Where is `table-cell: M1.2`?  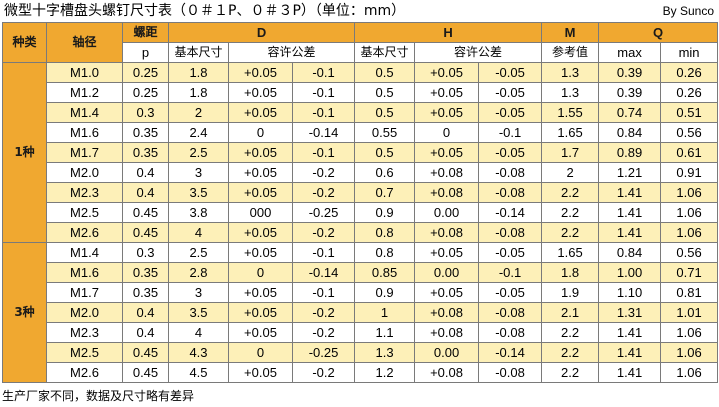 table-cell: M1.2 is located at coordinates (84, 92).